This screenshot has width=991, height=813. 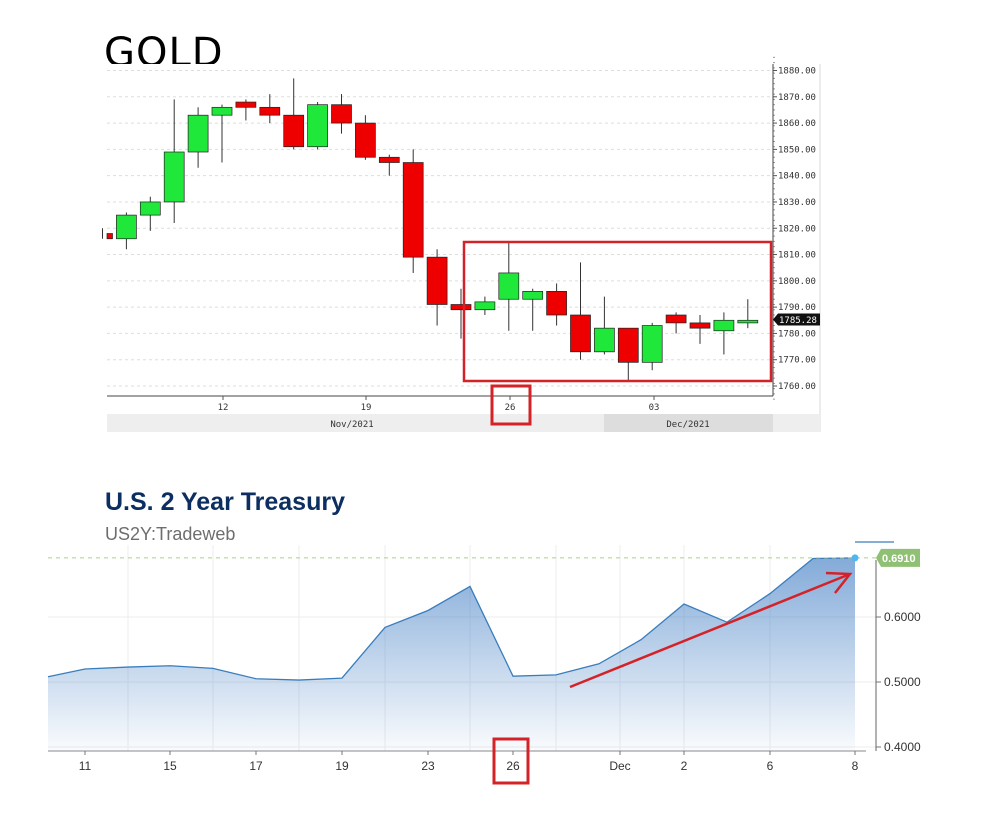 I want to click on treasury-x-tick-label: 11, so click(x=85, y=766).